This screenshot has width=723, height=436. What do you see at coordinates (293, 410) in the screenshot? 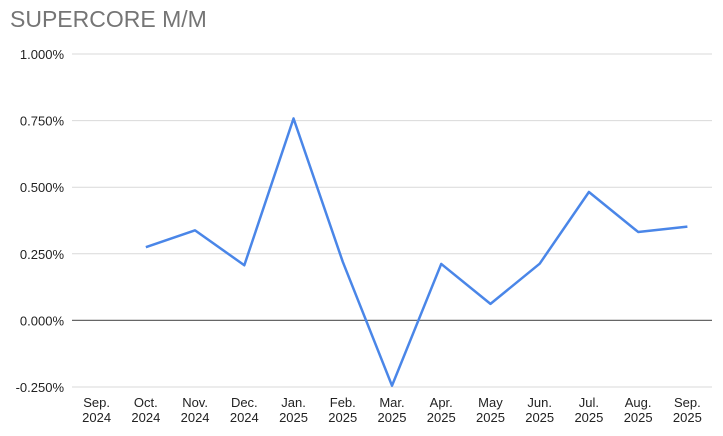
I see `x-tick-label: Jan. 2025` at bounding box center [293, 410].